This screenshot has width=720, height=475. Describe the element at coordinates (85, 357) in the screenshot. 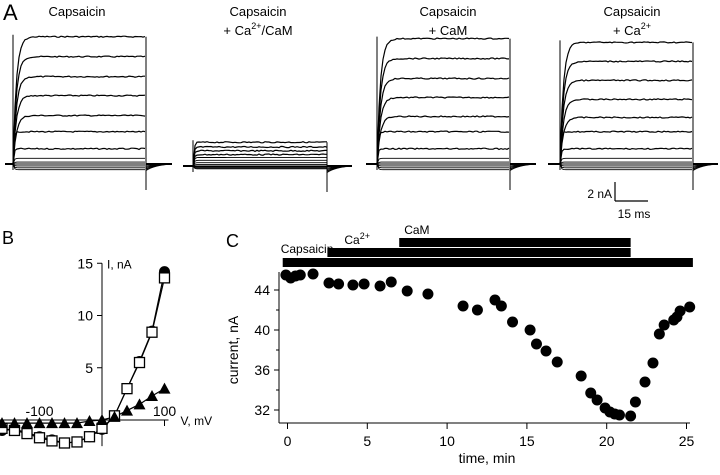

I see `panel-b-marks` at that location.